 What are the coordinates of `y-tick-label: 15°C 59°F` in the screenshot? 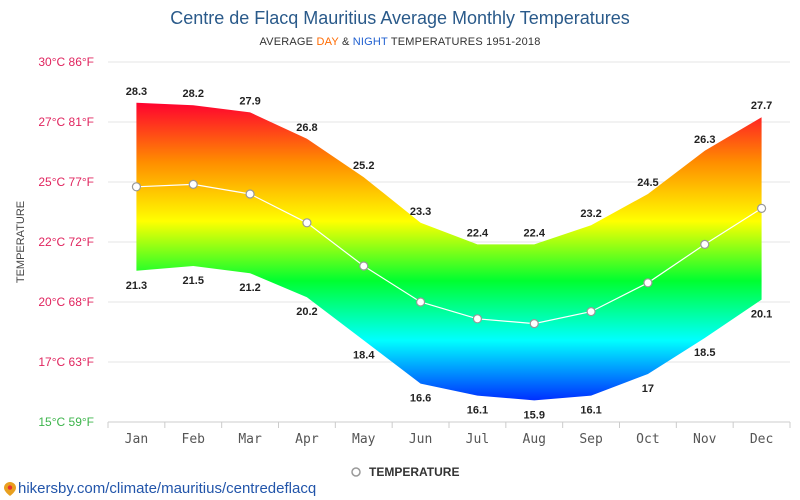 It's located at (66, 422).